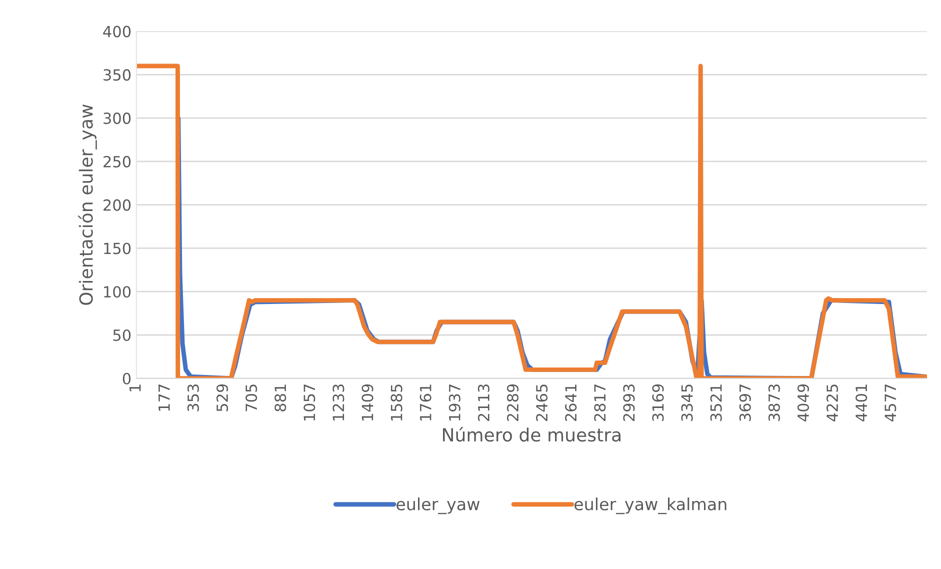 This screenshot has height=569, width=941. What do you see at coordinates (862, 403) in the screenshot?
I see `x-tick-label: 4401` at bounding box center [862, 403].